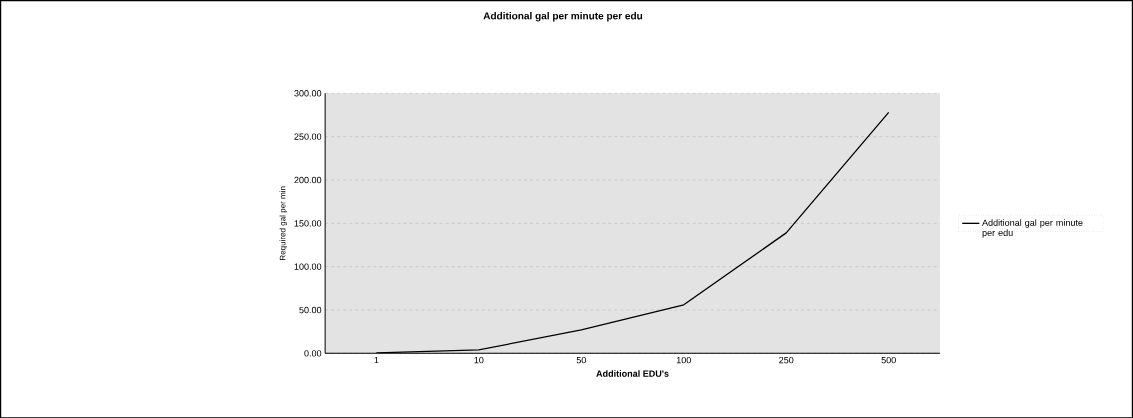  I want to click on y-tick-label: 150.00, so click(308, 223).